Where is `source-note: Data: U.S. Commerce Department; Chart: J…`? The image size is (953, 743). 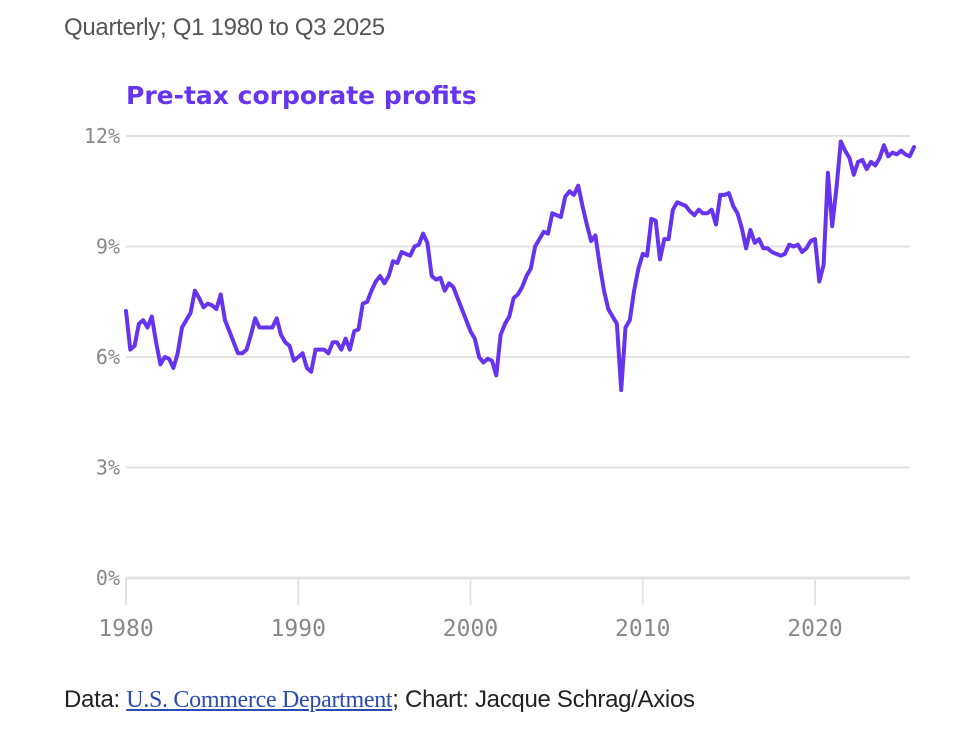 source-note: Data: U.S. Commerce Department; Chart: J… is located at coordinates (379, 700).